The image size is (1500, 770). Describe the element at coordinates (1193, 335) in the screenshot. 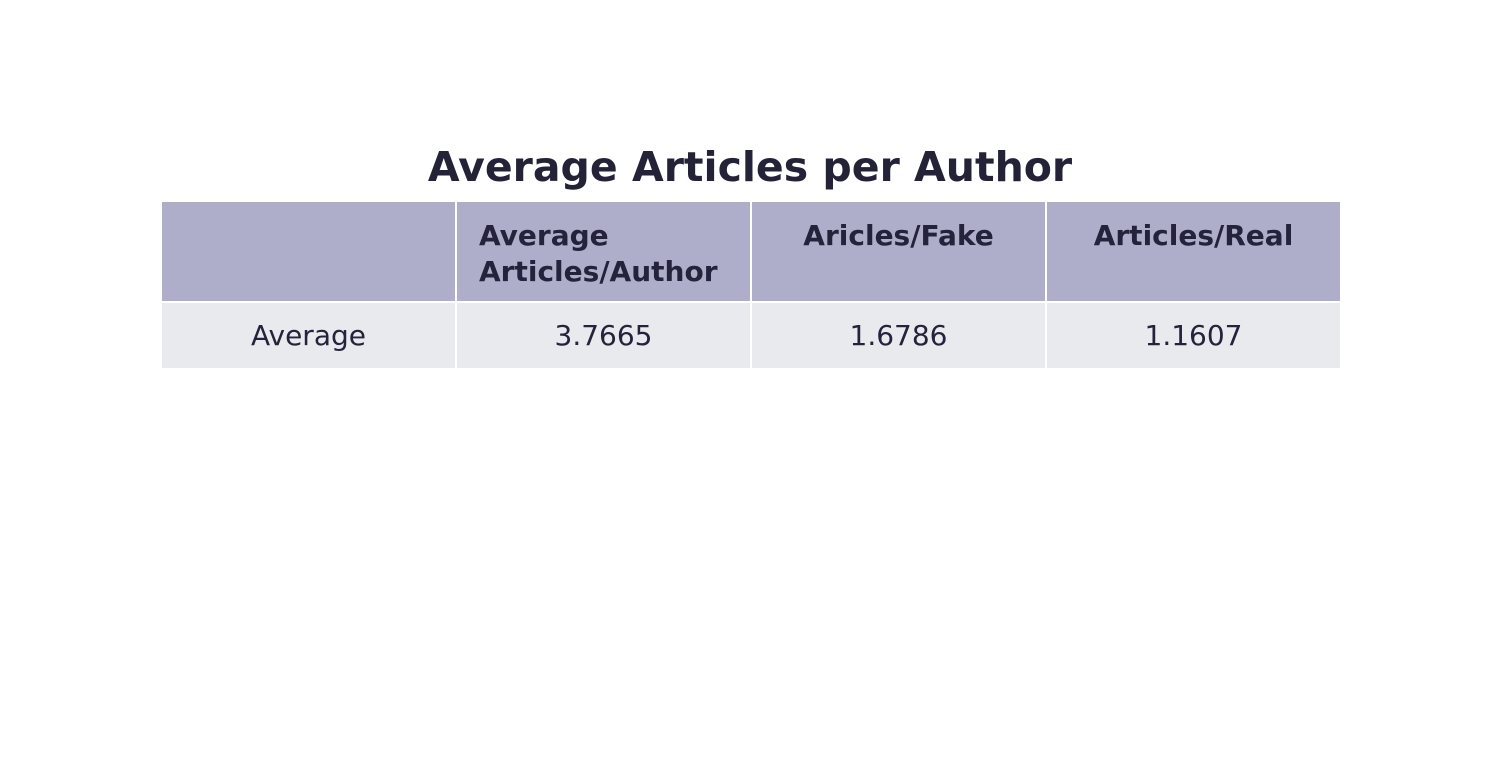

I see `value-cell-articles-real: 1.1607` at that location.